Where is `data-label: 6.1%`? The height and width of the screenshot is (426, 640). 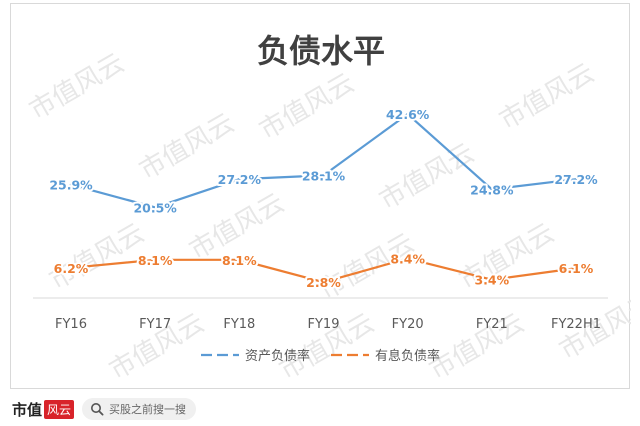
data-label: 6.1% is located at coordinates (576, 268).